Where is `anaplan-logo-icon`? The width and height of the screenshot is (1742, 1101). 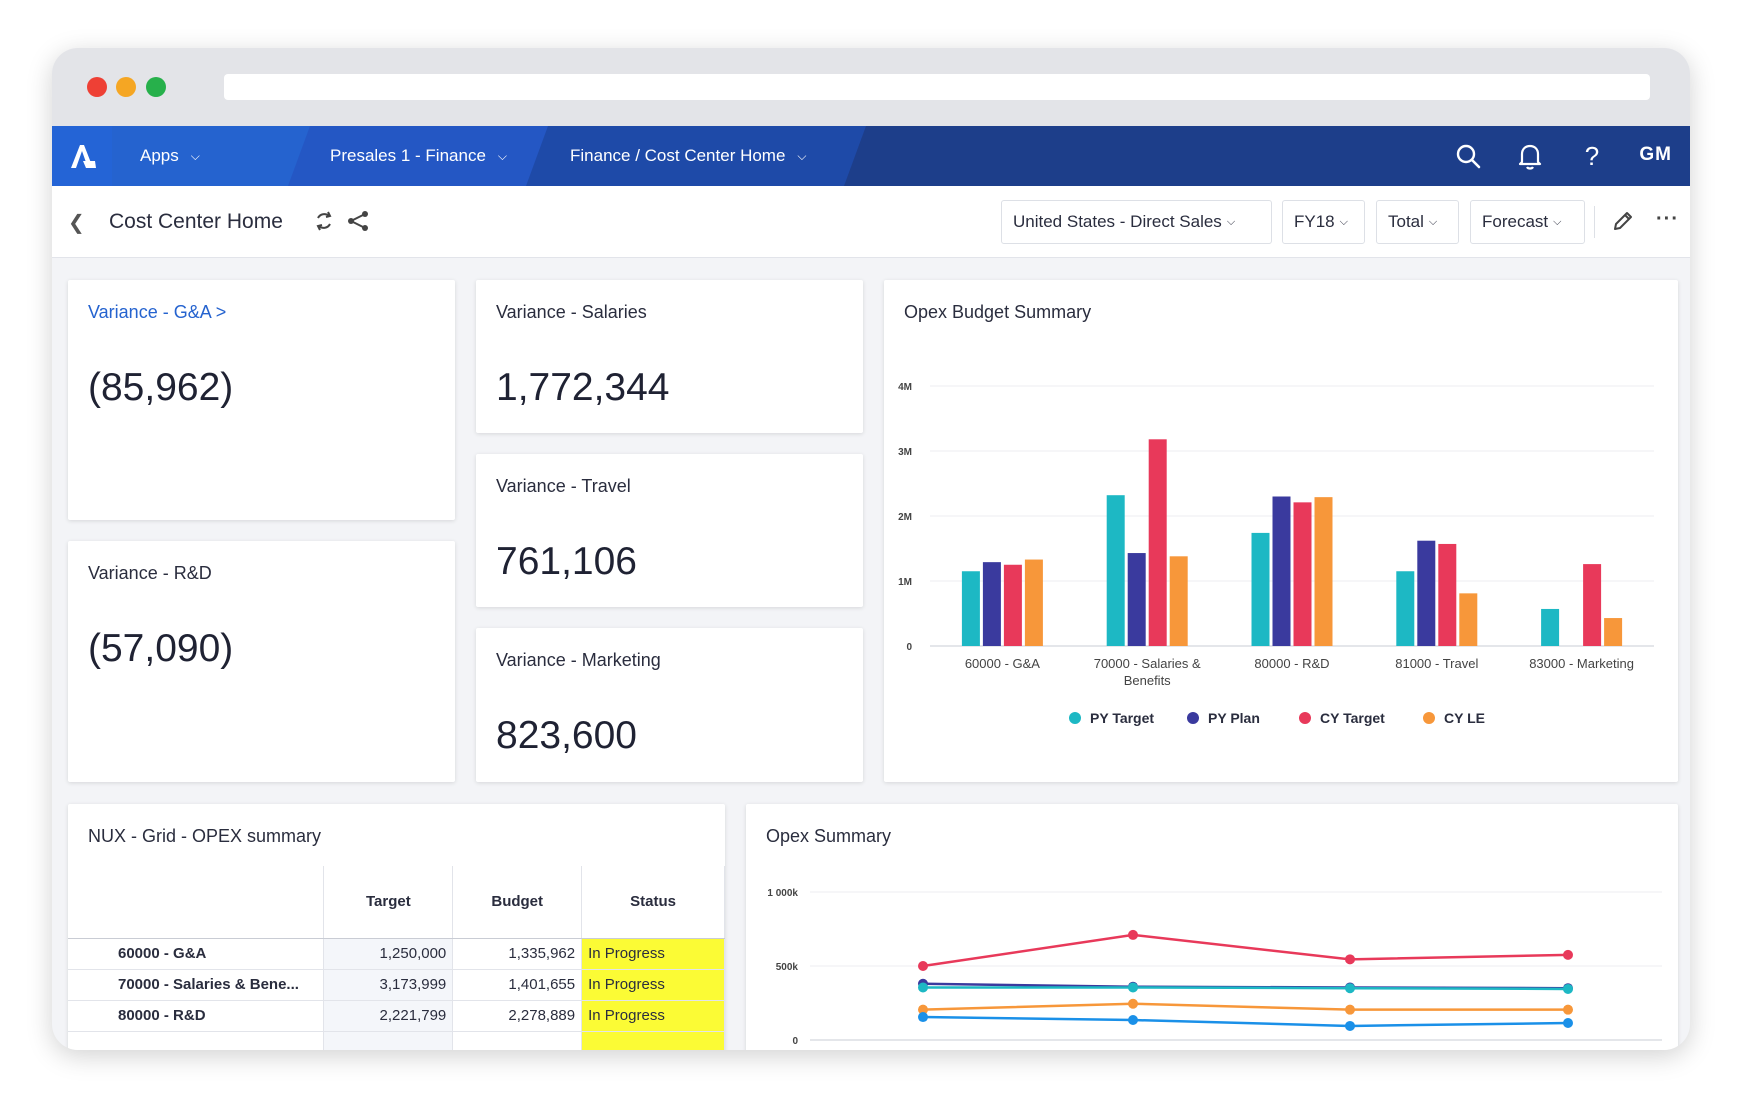
anaplan-logo-icon is located at coordinates (83, 156).